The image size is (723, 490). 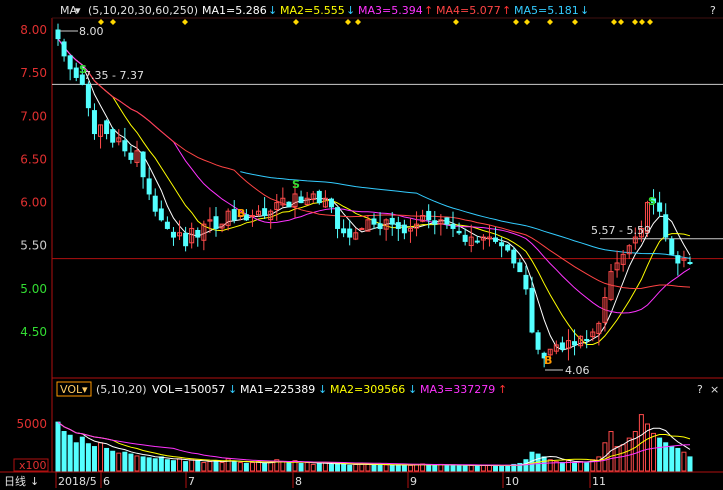 What do you see at coordinates (412, 389) in the screenshot?
I see `vol-ma2-arrow: ↓` at bounding box center [412, 389].